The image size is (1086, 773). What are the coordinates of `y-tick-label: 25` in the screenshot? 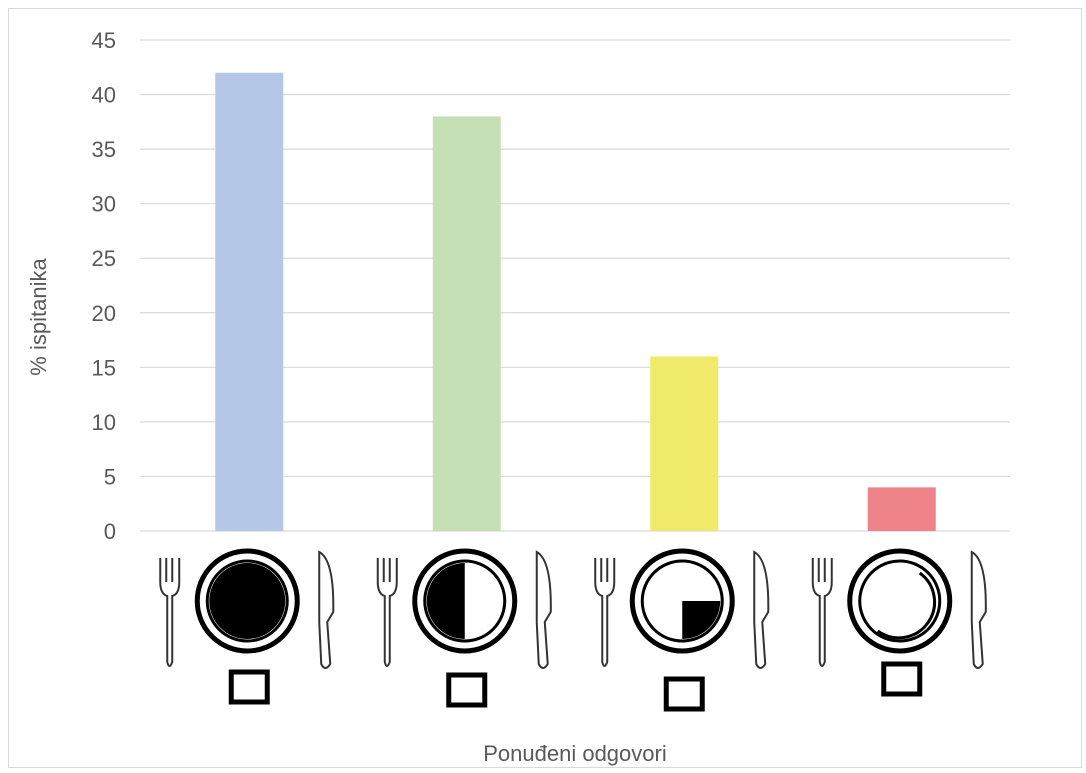 It's located at (104, 258).